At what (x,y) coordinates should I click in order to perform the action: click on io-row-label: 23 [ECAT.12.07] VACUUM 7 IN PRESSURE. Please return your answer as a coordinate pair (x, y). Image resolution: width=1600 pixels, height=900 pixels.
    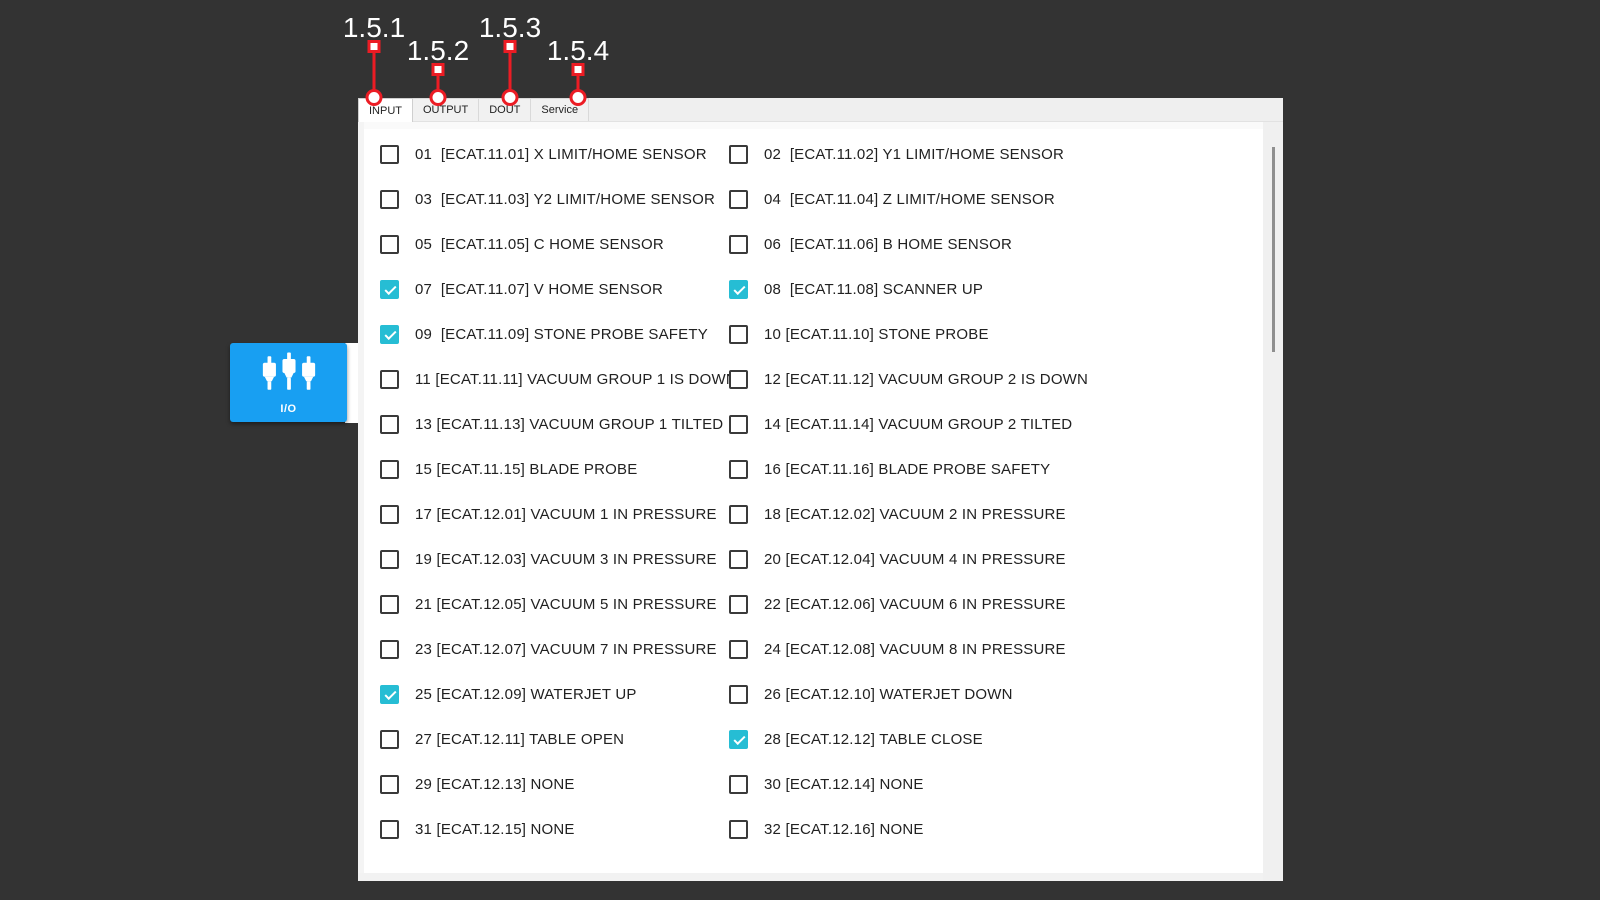
    Looking at the image, I should click on (566, 649).